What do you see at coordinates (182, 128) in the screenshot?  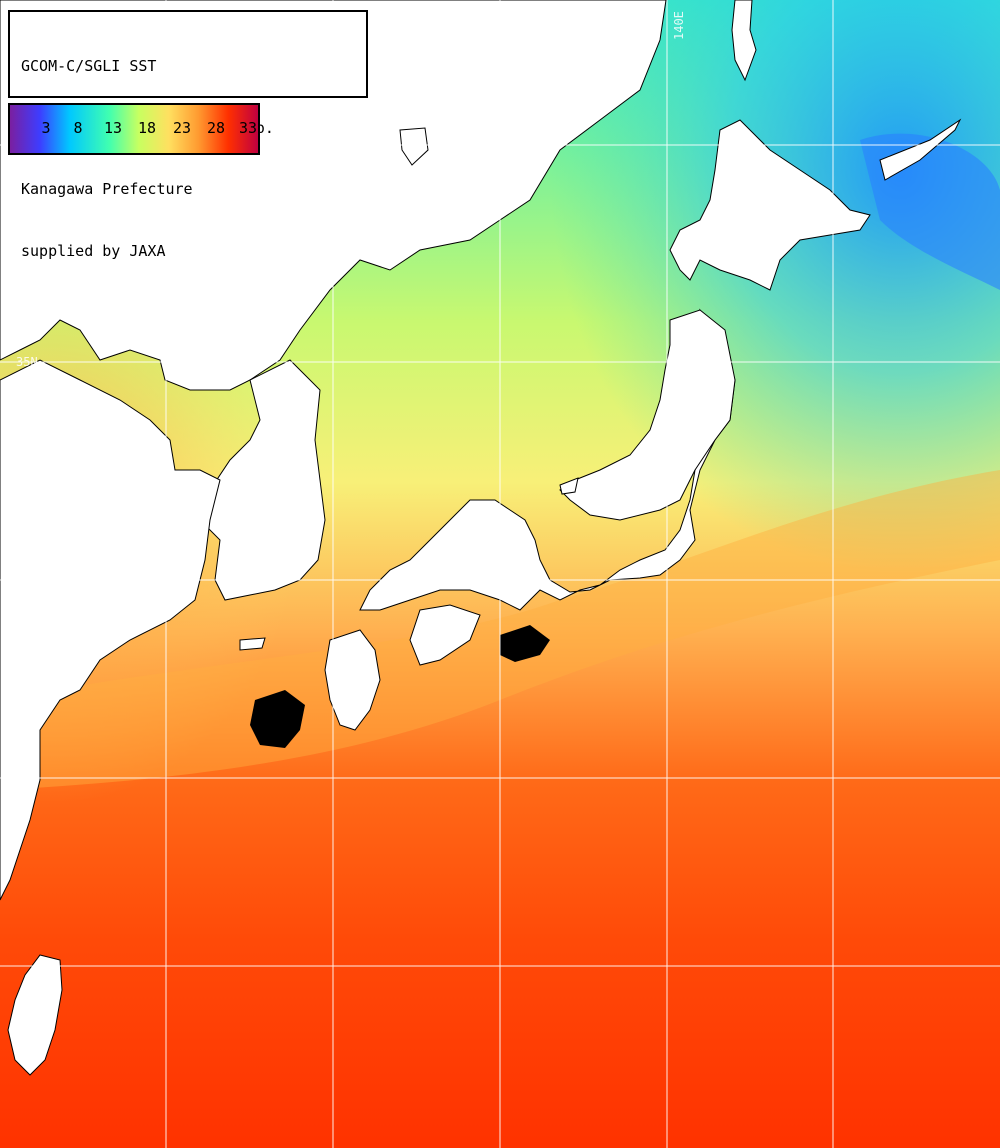 I see `legend-tick-23: 23` at bounding box center [182, 128].